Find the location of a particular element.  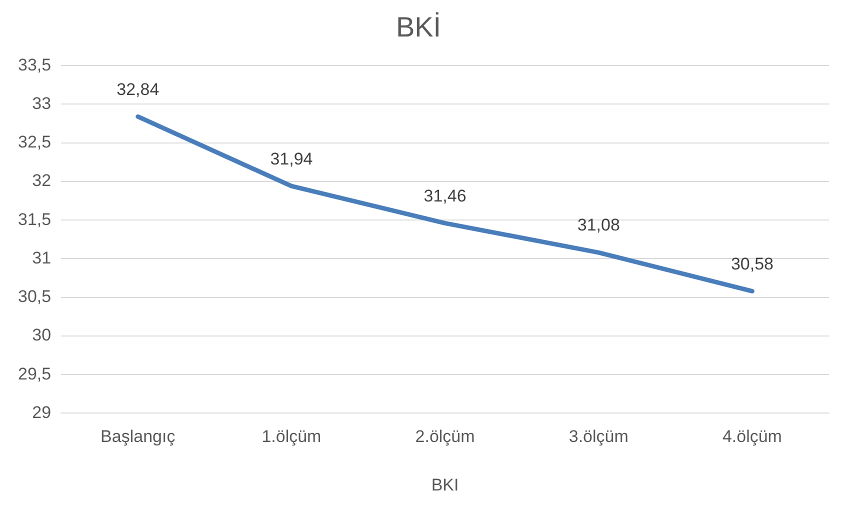

data-label: 32,84 is located at coordinates (138, 89).